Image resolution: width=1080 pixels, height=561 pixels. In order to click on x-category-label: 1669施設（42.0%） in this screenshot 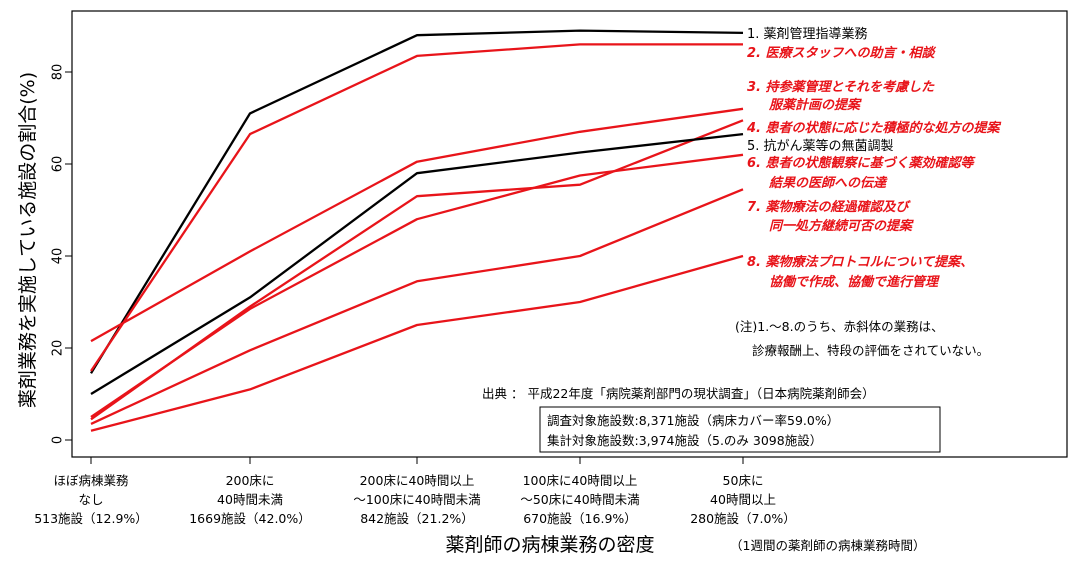, I will do `click(250, 518)`.